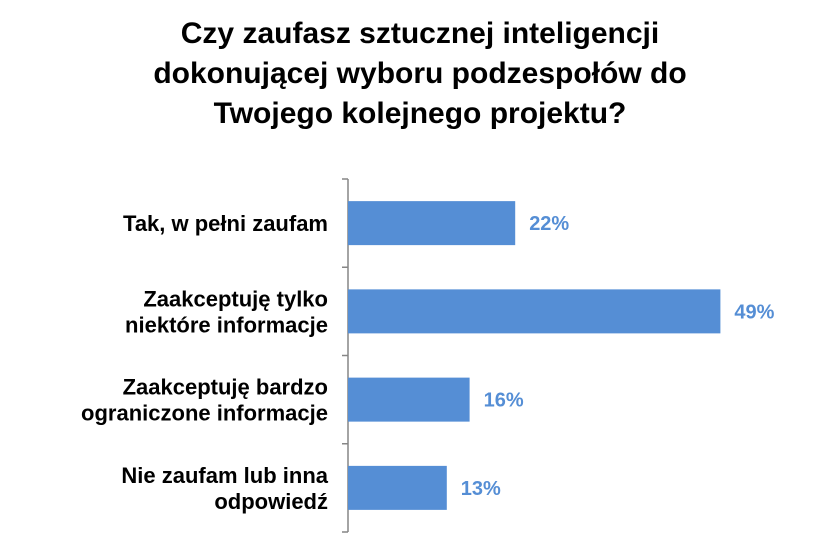 The width and height of the screenshot is (840, 560). Describe the element at coordinates (504, 401) in the screenshot. I see `data-label: 16%` at that location.